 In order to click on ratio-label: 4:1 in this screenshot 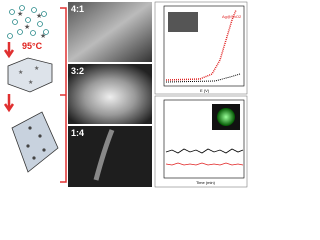, I will do `click(77, 9)`.